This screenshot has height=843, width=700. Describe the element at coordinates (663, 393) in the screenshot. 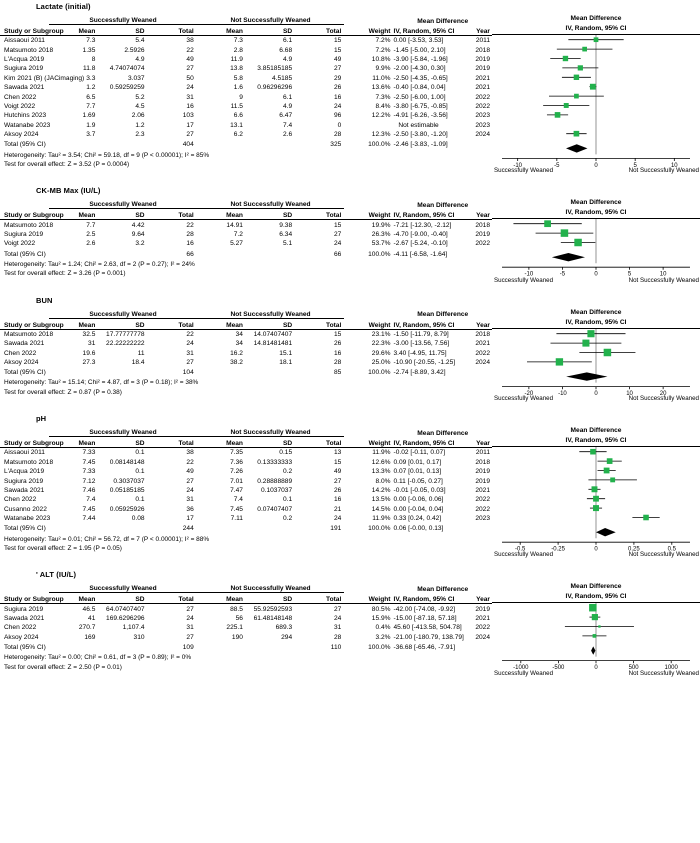

I see `axis-tick-label: 20` at that location.